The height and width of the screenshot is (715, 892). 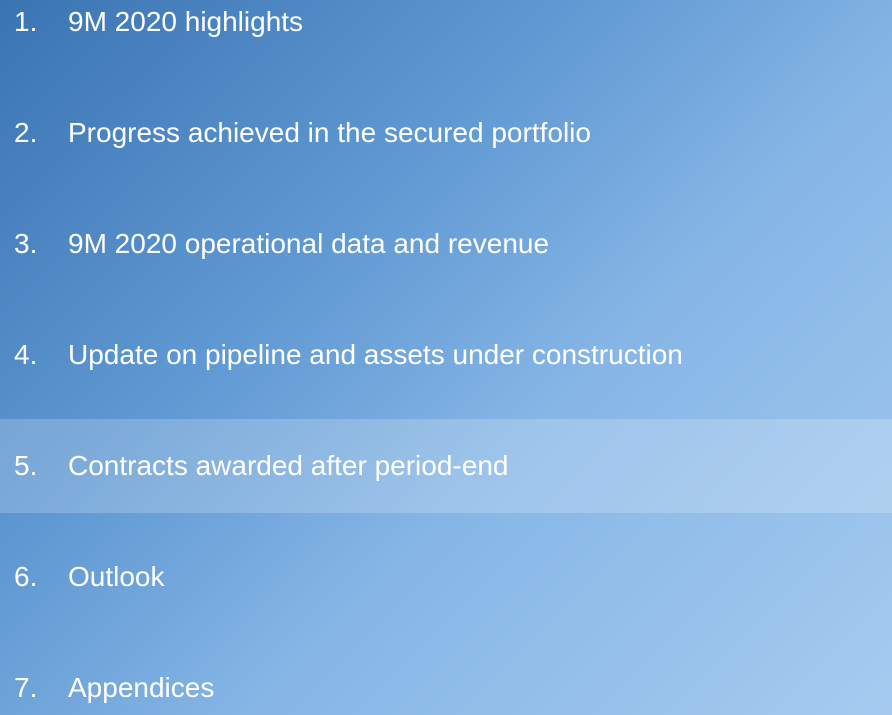 What do you see at coordinates (26, 21) in the screenshot?
I see `item-number: 1.` at bounding box center [26, 21].